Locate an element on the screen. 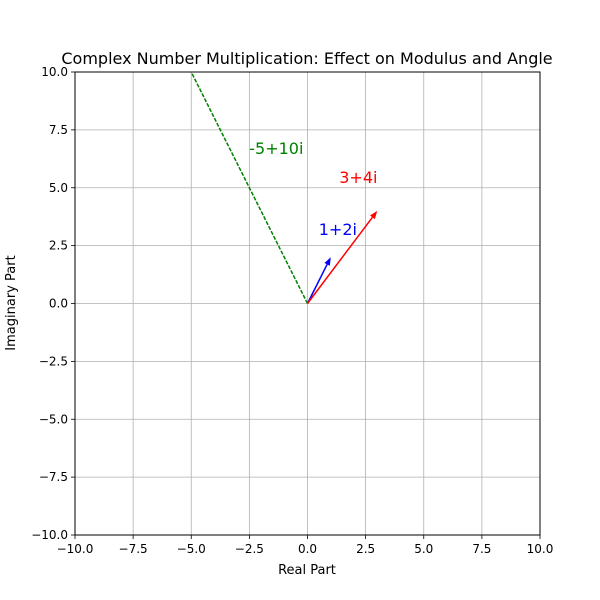 Image resolution: width=600 pixels, height=600 pixels. vector-product: -5+10i is located at coordinates (249, 187).